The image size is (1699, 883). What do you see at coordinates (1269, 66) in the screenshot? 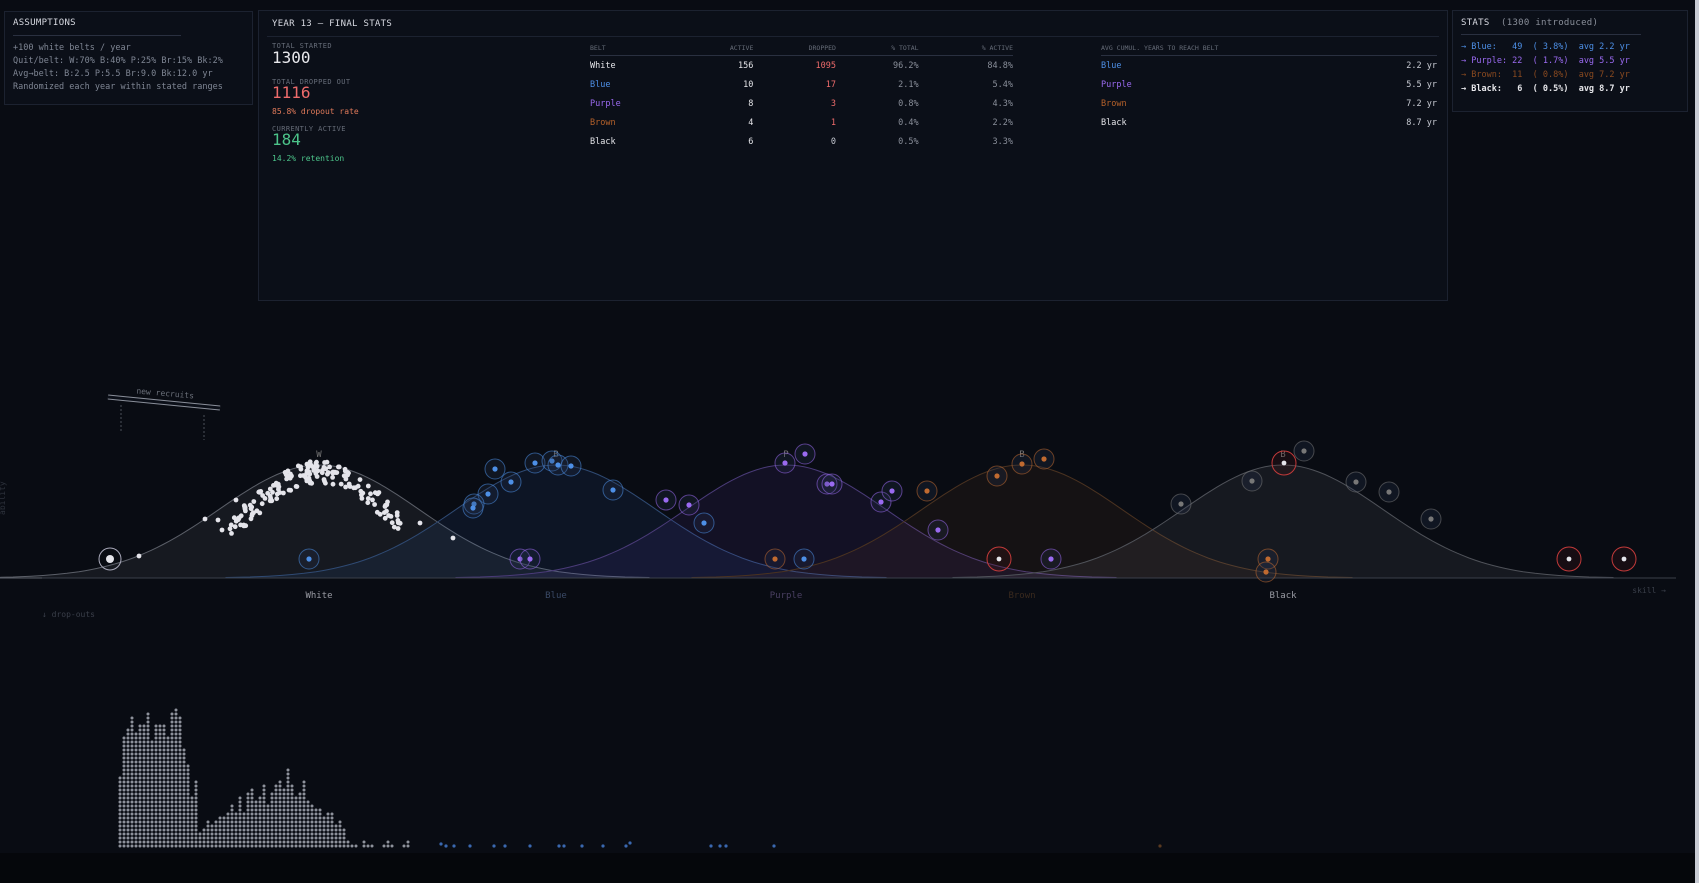
I see `years-row-blue: Blue 2.2 yr` at bounding box center [1269, 66].